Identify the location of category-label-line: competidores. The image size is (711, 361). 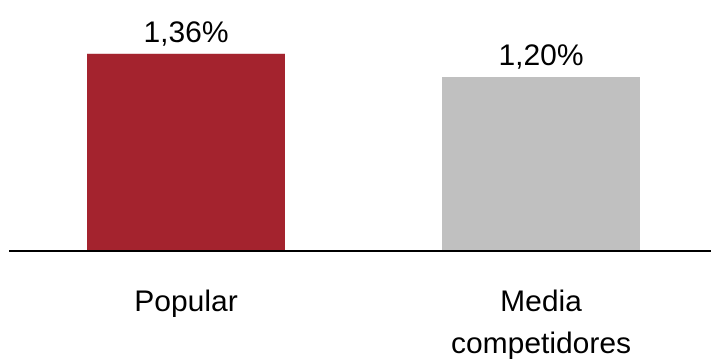
(541, 343).